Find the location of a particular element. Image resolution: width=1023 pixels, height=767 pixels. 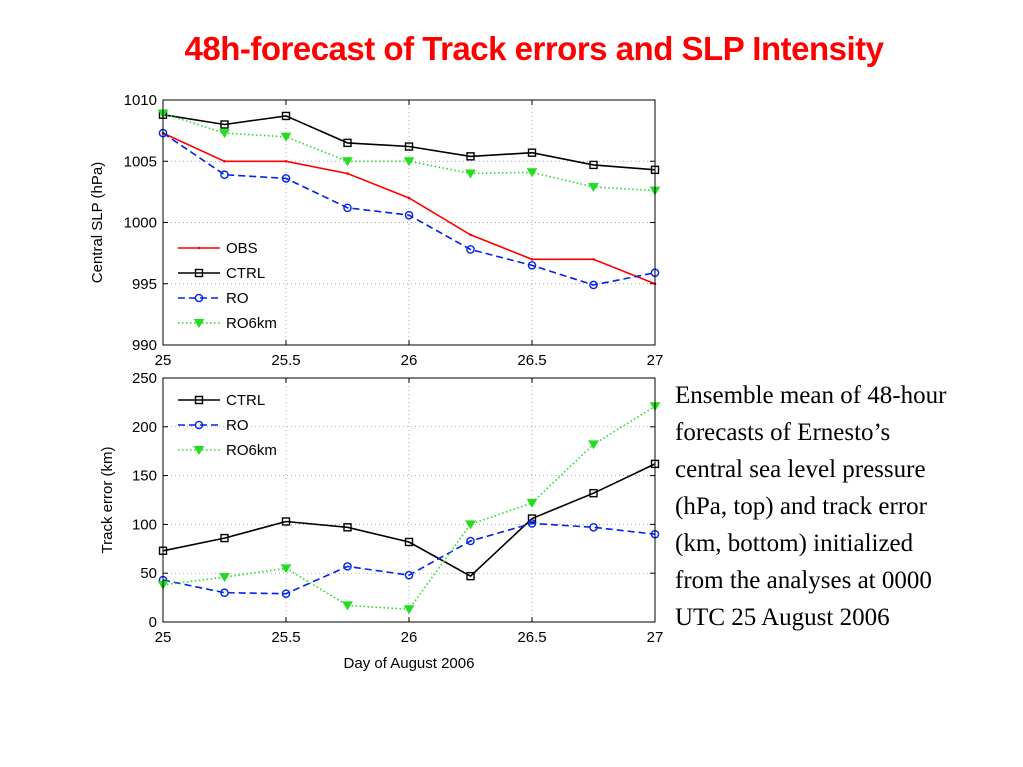

x-tick-label: 25.5 is located at coordinates (285, 637).